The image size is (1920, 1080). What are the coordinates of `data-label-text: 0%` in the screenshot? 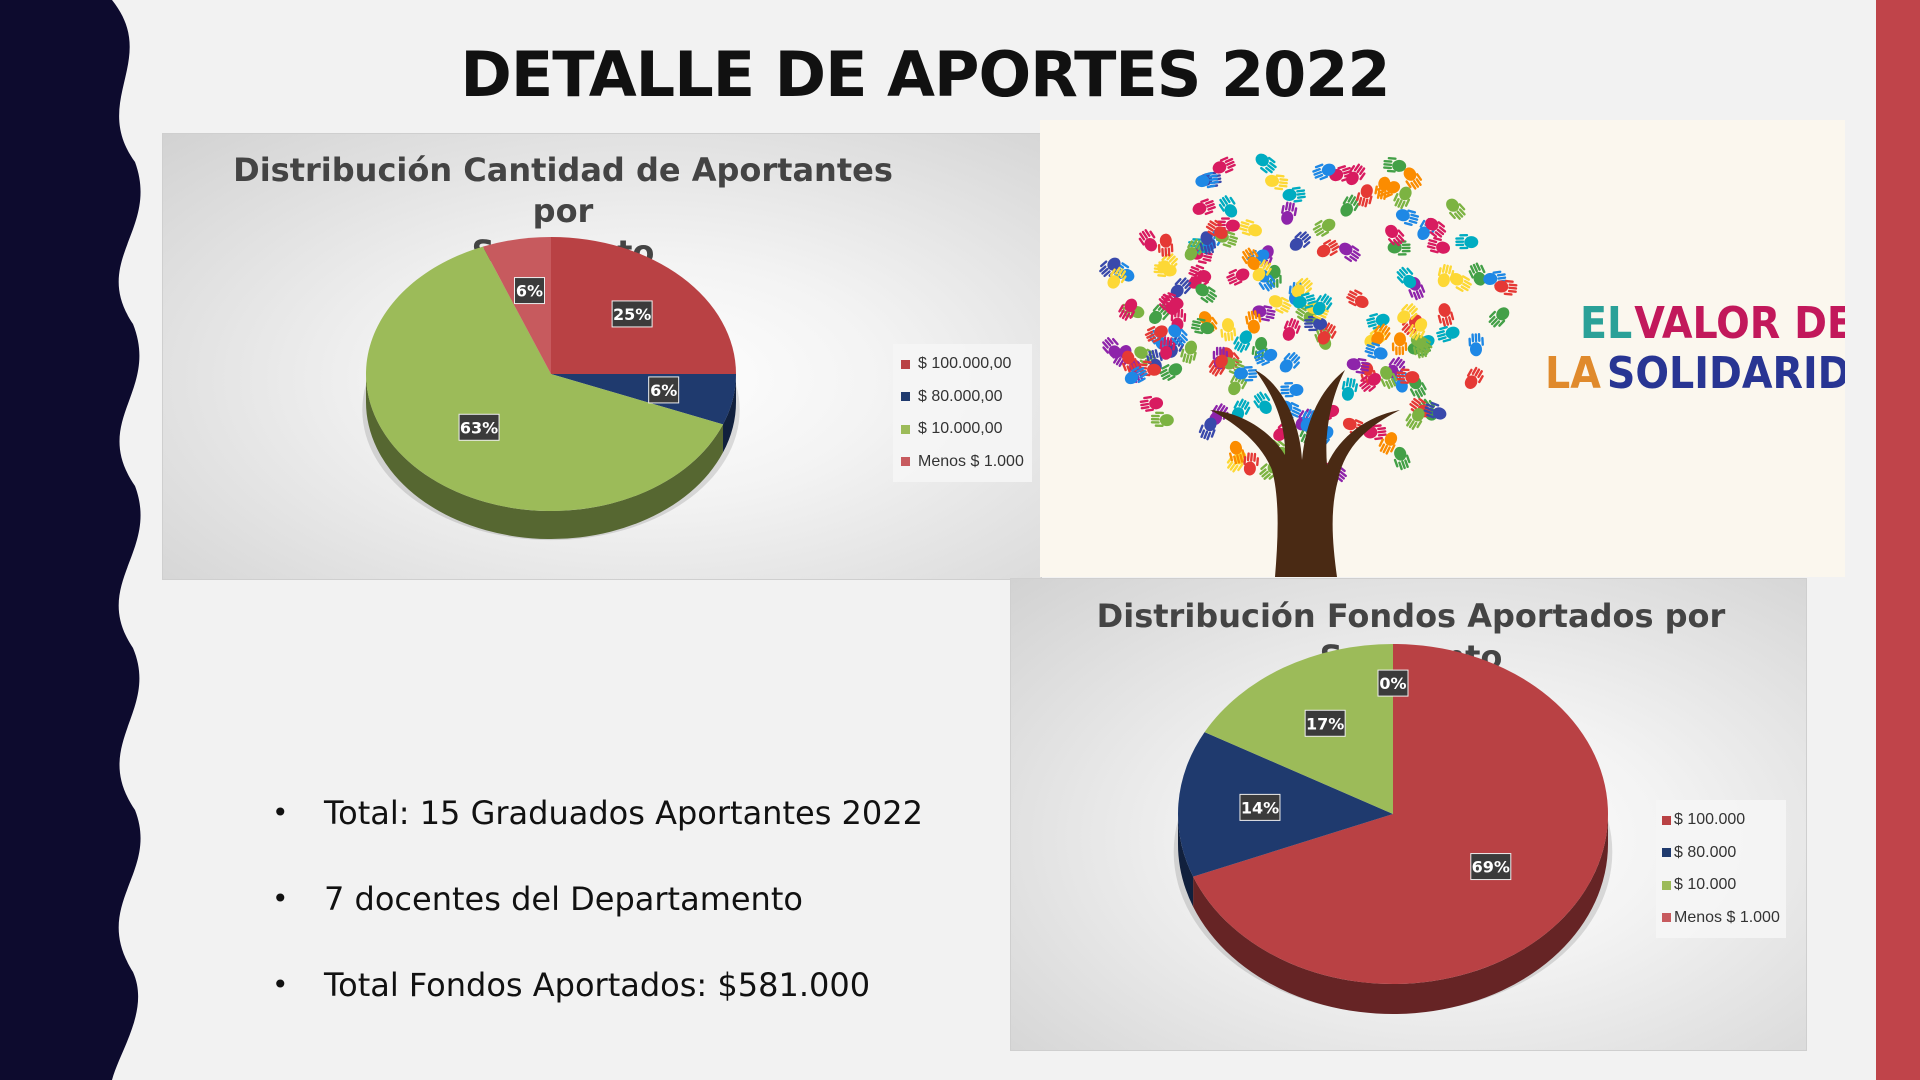 It's located at (1392, 683).